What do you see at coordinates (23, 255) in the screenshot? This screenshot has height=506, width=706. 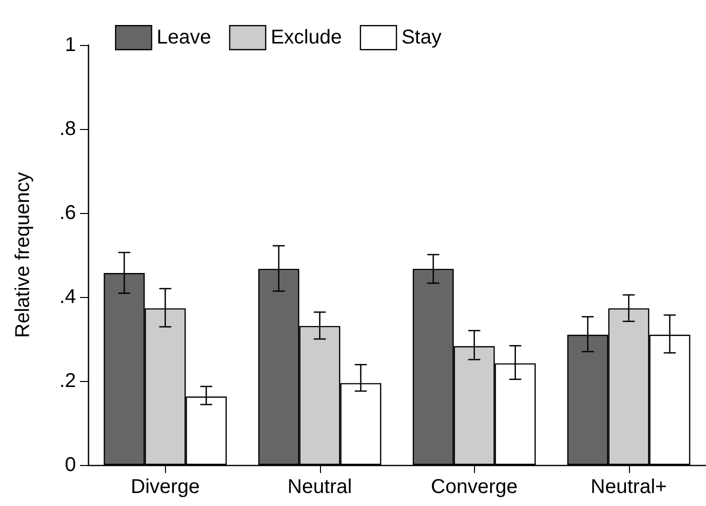 I see `y-axis-title: Relative frequency` at bounding box center [23, 255].